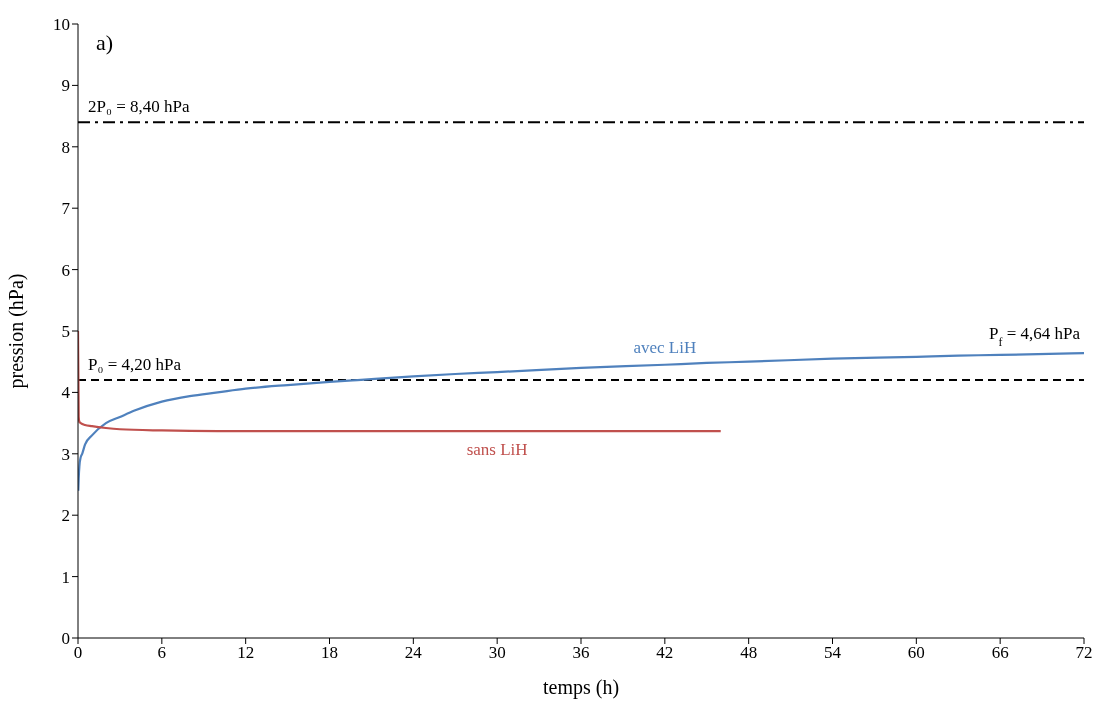 The image size is (1104, 724). I want to click on x-axis-title: temps (h), so click(581, 687).